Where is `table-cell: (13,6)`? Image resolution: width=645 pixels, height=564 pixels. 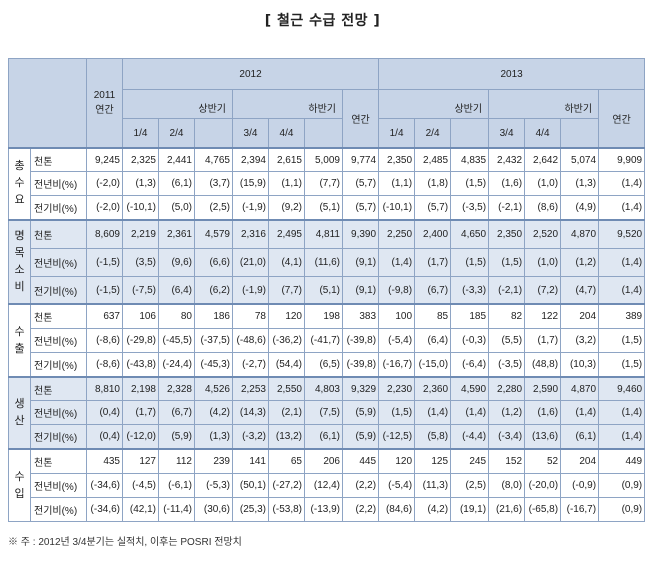 table-cell: (13,6) is located at coordinates (543, 437).